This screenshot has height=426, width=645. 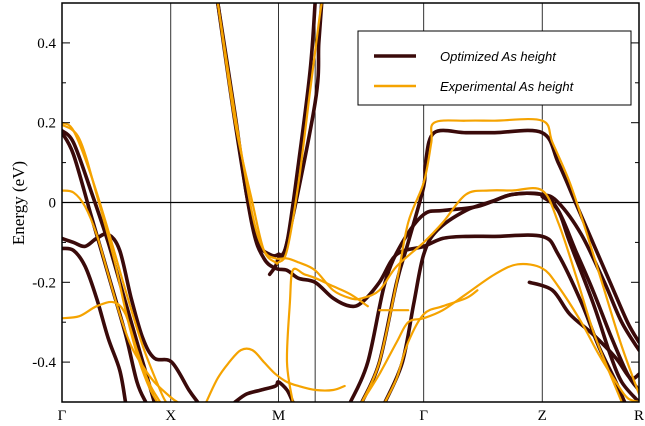 I want to click on x-tick-label: Z, so click(x=542, y=416).